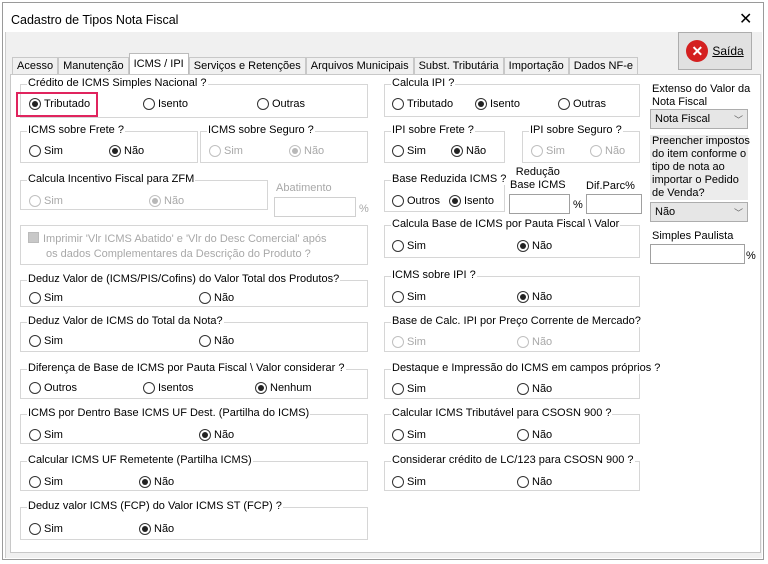 This screenshot has width=768, height=564. I want to click on radio-destaque-icms-sim: Sim, so click(409, 389).